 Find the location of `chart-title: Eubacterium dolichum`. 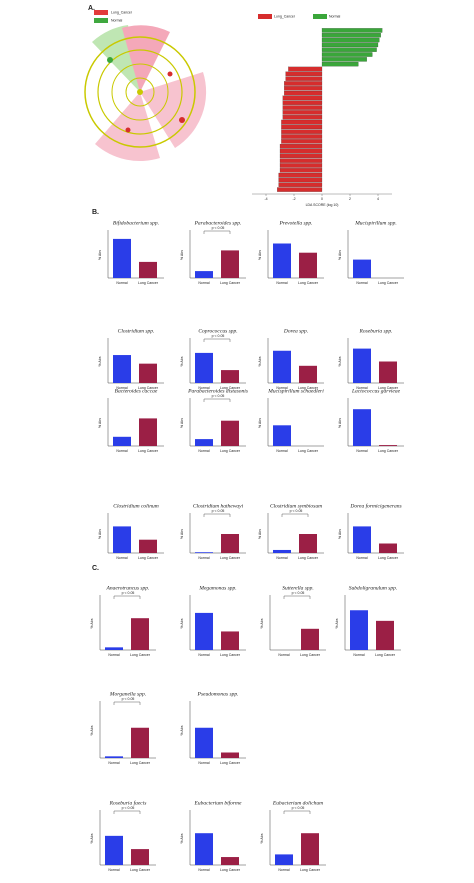

chart-title: Eubacterium dolichum is located at coordinates (297, 803).